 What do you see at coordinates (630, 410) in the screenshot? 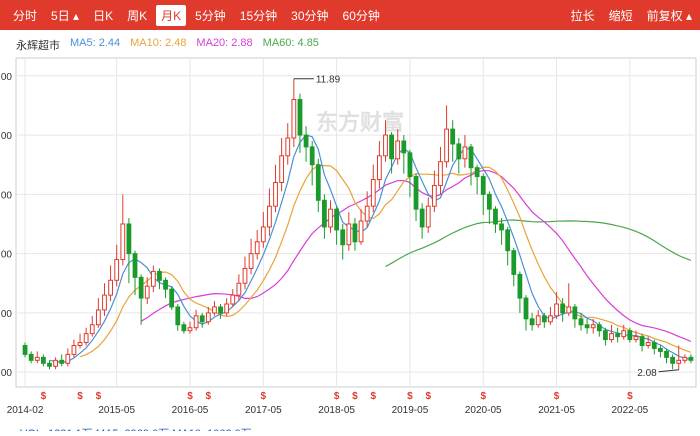
I see `x-tick-label: 2022-05` at bounding box center [630, 410].